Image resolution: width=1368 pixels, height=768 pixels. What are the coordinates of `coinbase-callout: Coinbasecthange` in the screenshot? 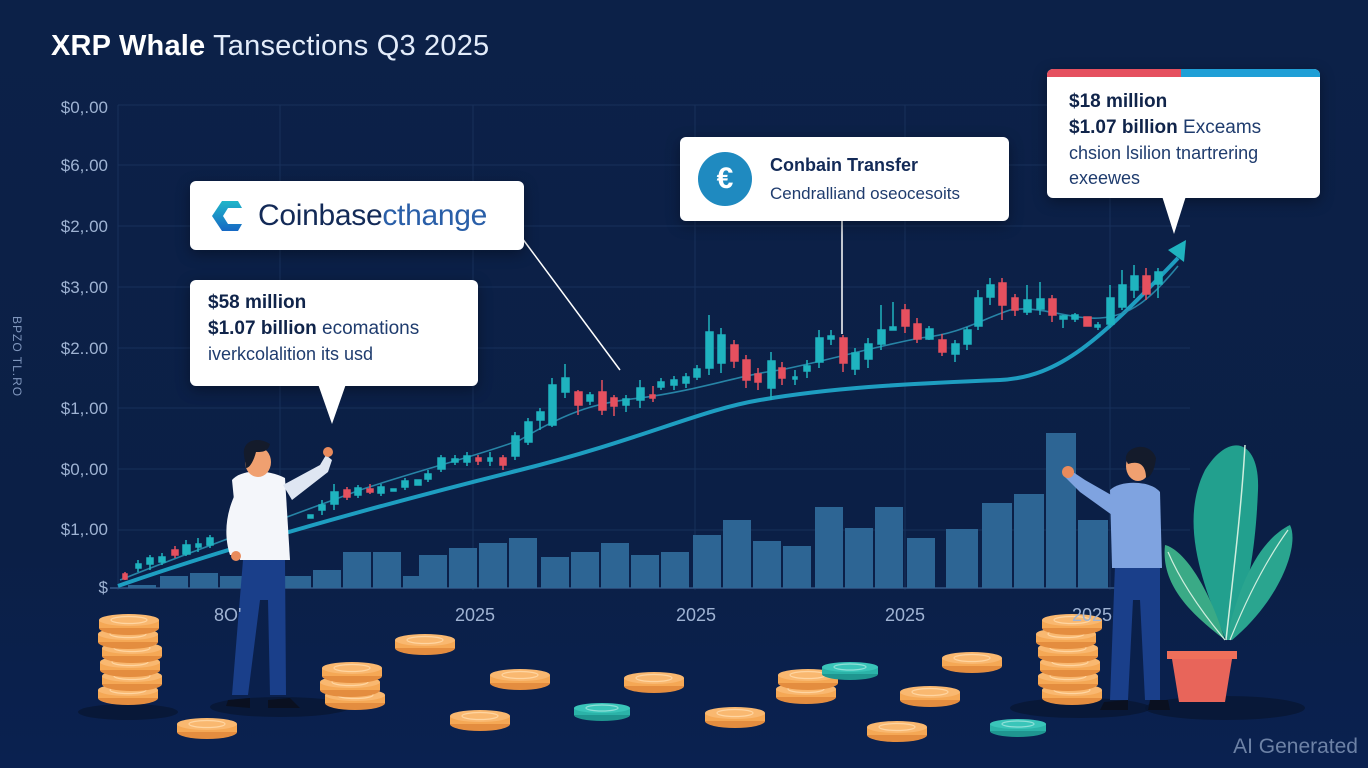 It's located at (357, 215).